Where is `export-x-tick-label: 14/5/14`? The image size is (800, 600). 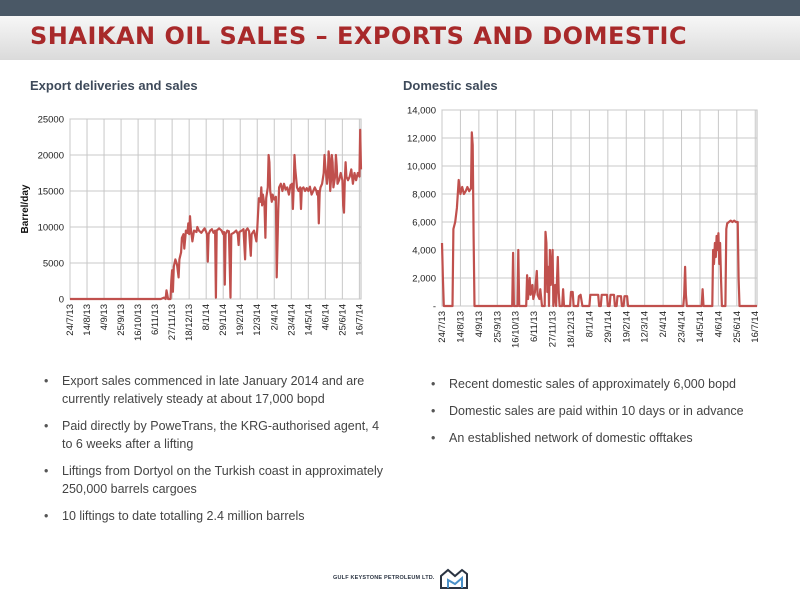 export-x-tick-label: 14/5/14 is located at coordinates (308, 320).